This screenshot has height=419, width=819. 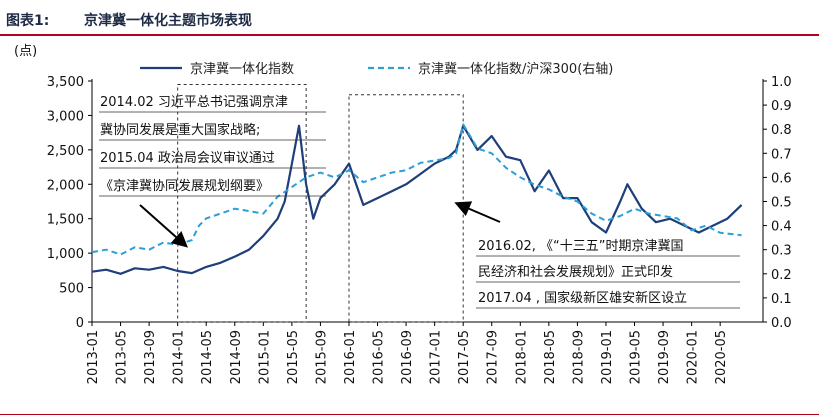 I want to click on legend-label: 京津冀一体化指数, so click(x=242, y=69).